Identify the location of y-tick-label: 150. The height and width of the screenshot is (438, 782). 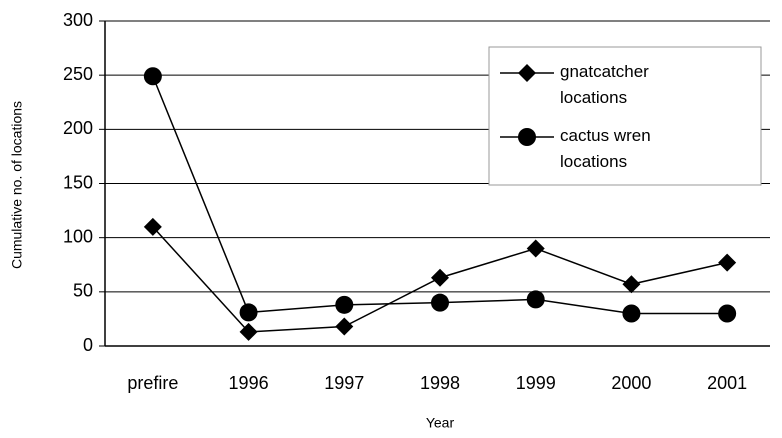
(78, 182).